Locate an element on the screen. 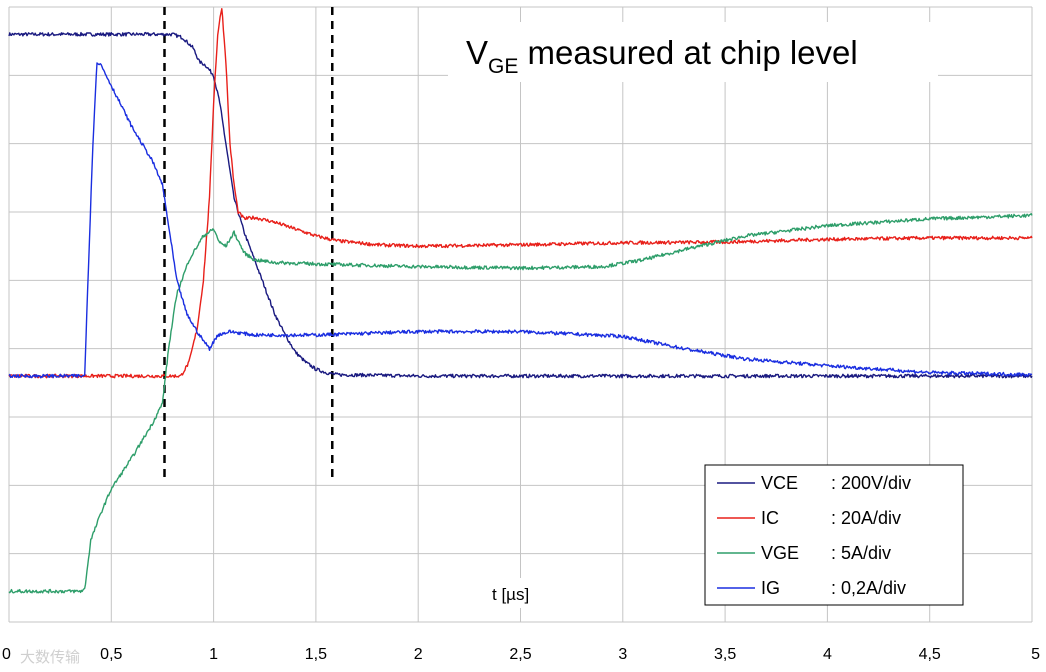 Image resolution: width=1046 pixels, height=672 pixels. x-tick-label: 2 is located at coordinates (418, 654).